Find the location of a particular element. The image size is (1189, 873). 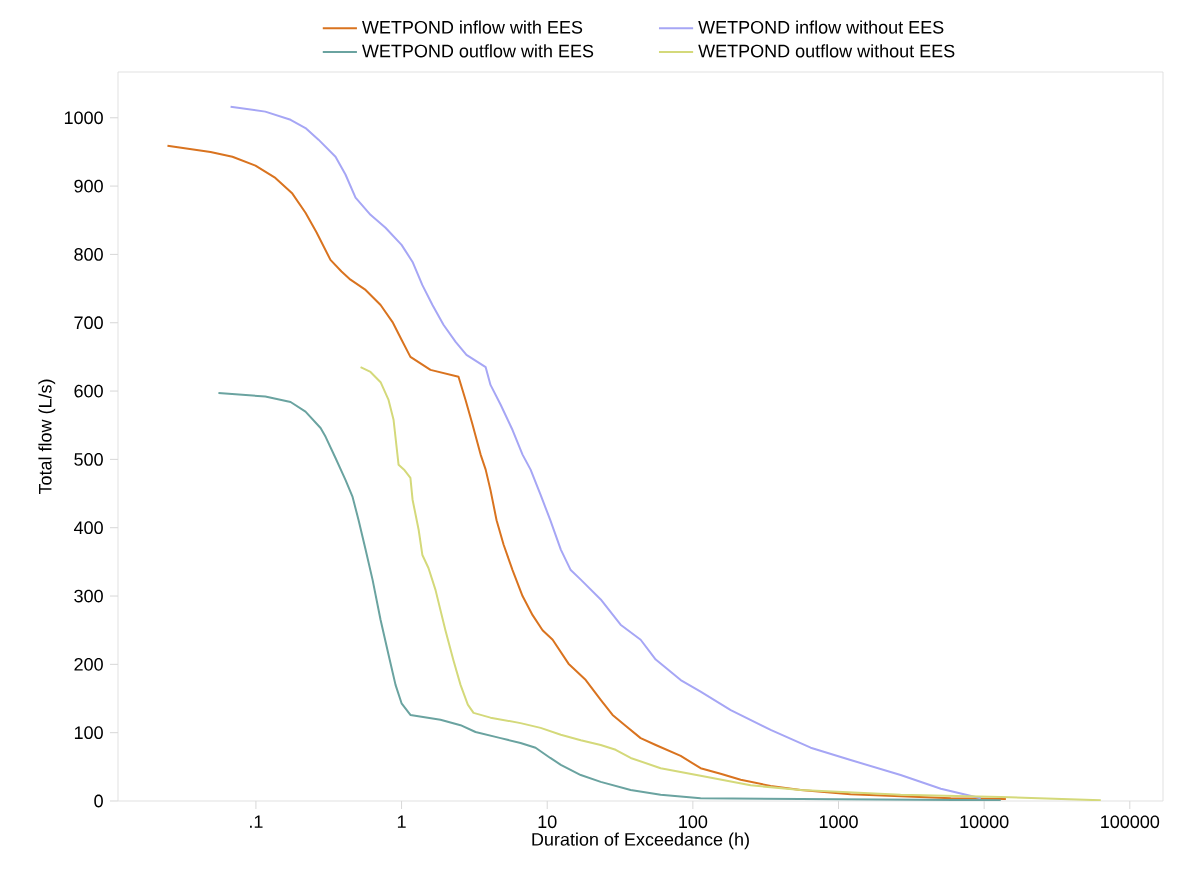

x-tick-label: 10 is located at coordinates (547, 822).